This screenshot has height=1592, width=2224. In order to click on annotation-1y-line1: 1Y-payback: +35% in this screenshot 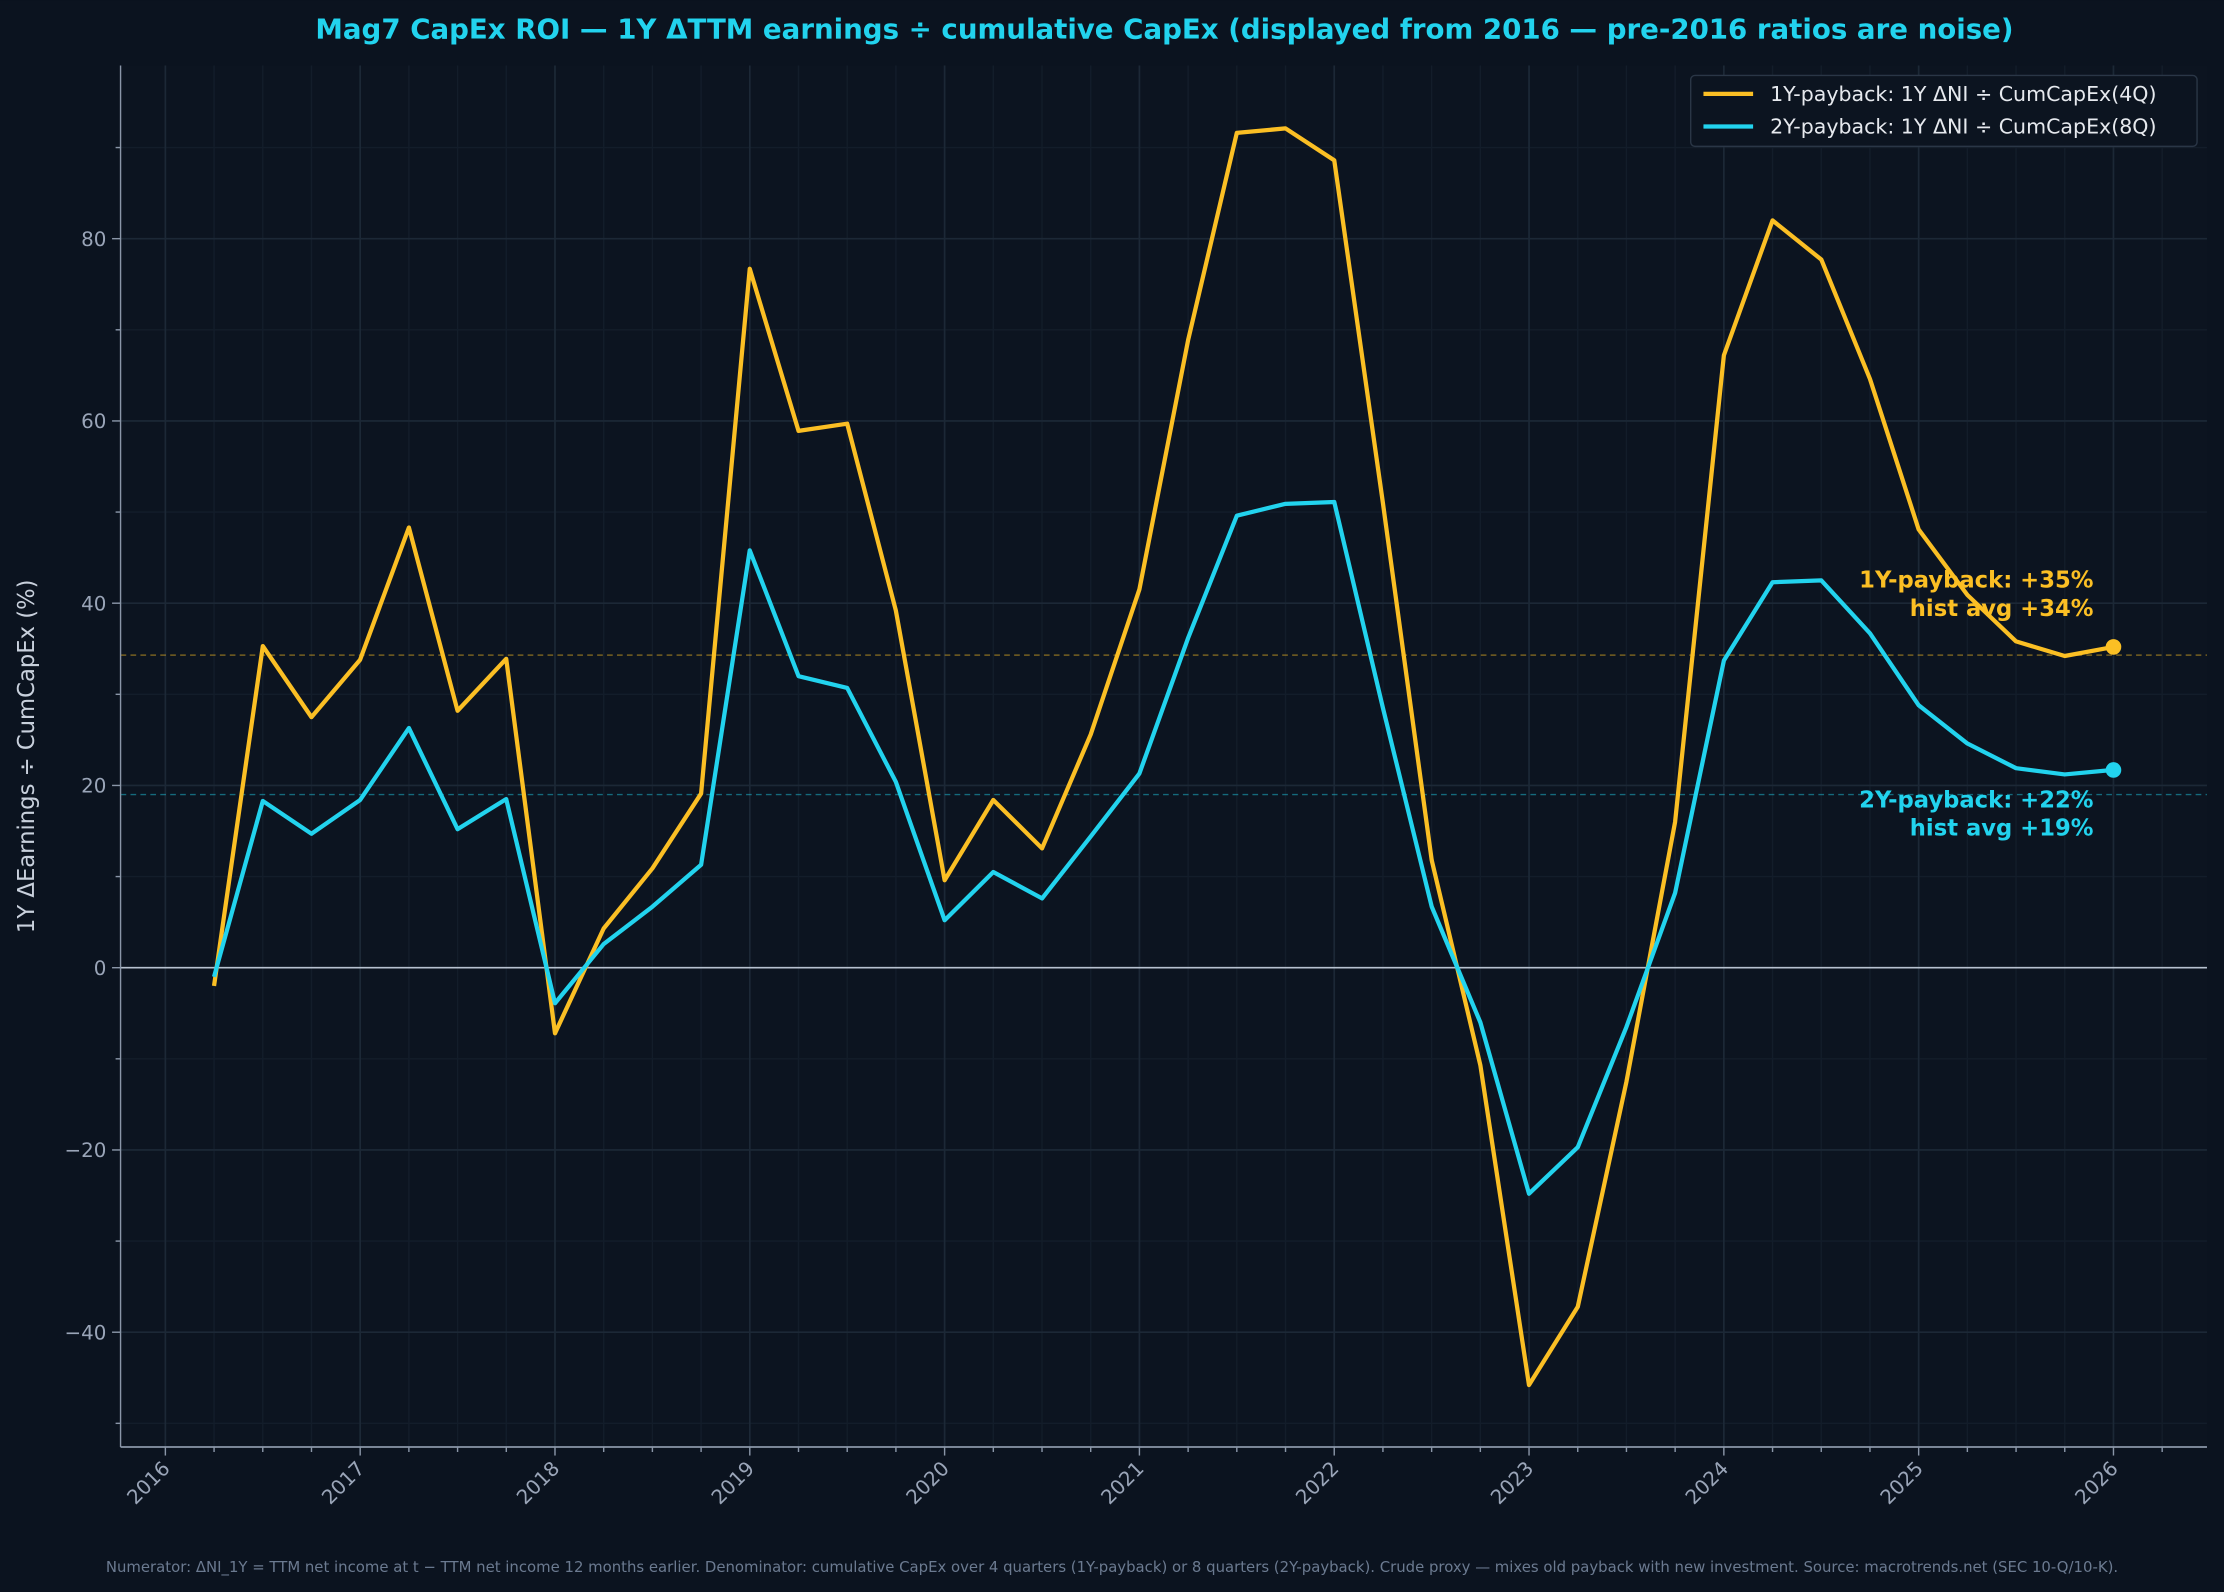, I will do `click(1976, 581)`.